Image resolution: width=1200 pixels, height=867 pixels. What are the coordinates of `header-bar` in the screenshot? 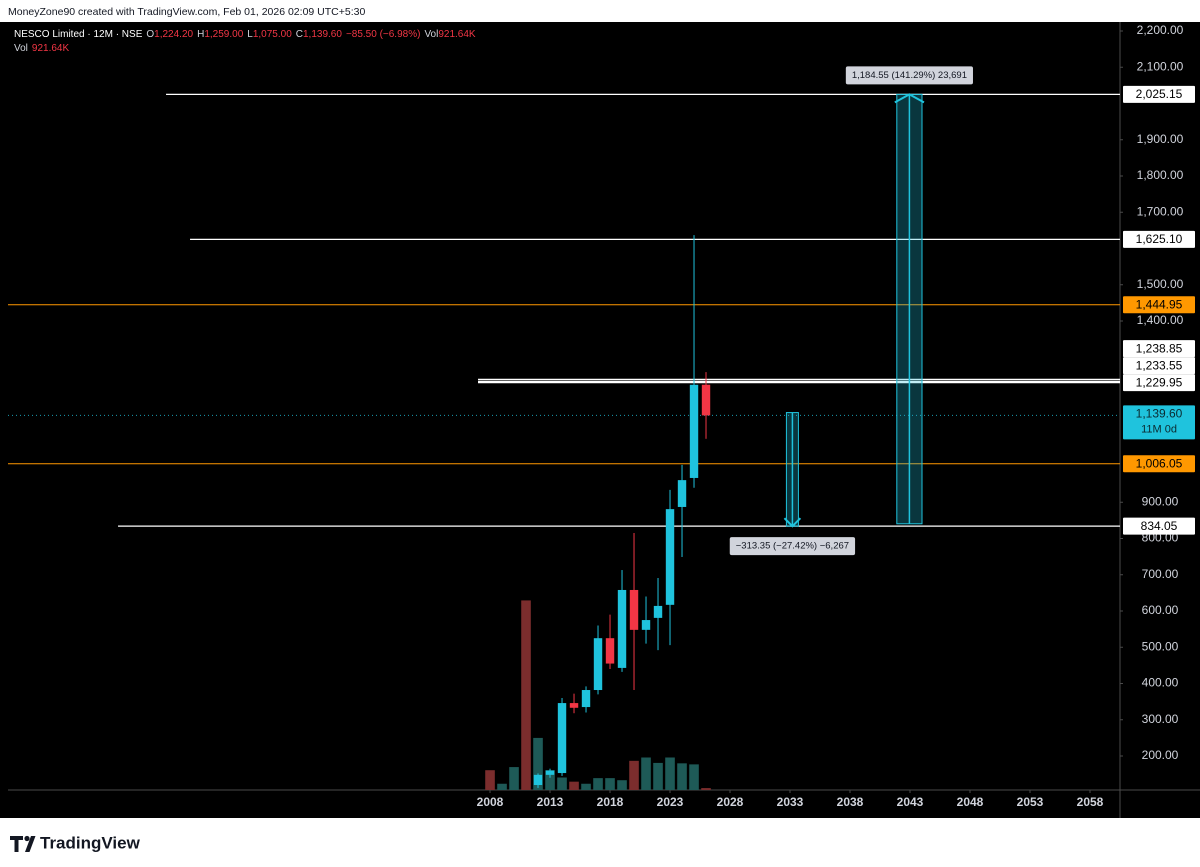 It's located at (600, 11).